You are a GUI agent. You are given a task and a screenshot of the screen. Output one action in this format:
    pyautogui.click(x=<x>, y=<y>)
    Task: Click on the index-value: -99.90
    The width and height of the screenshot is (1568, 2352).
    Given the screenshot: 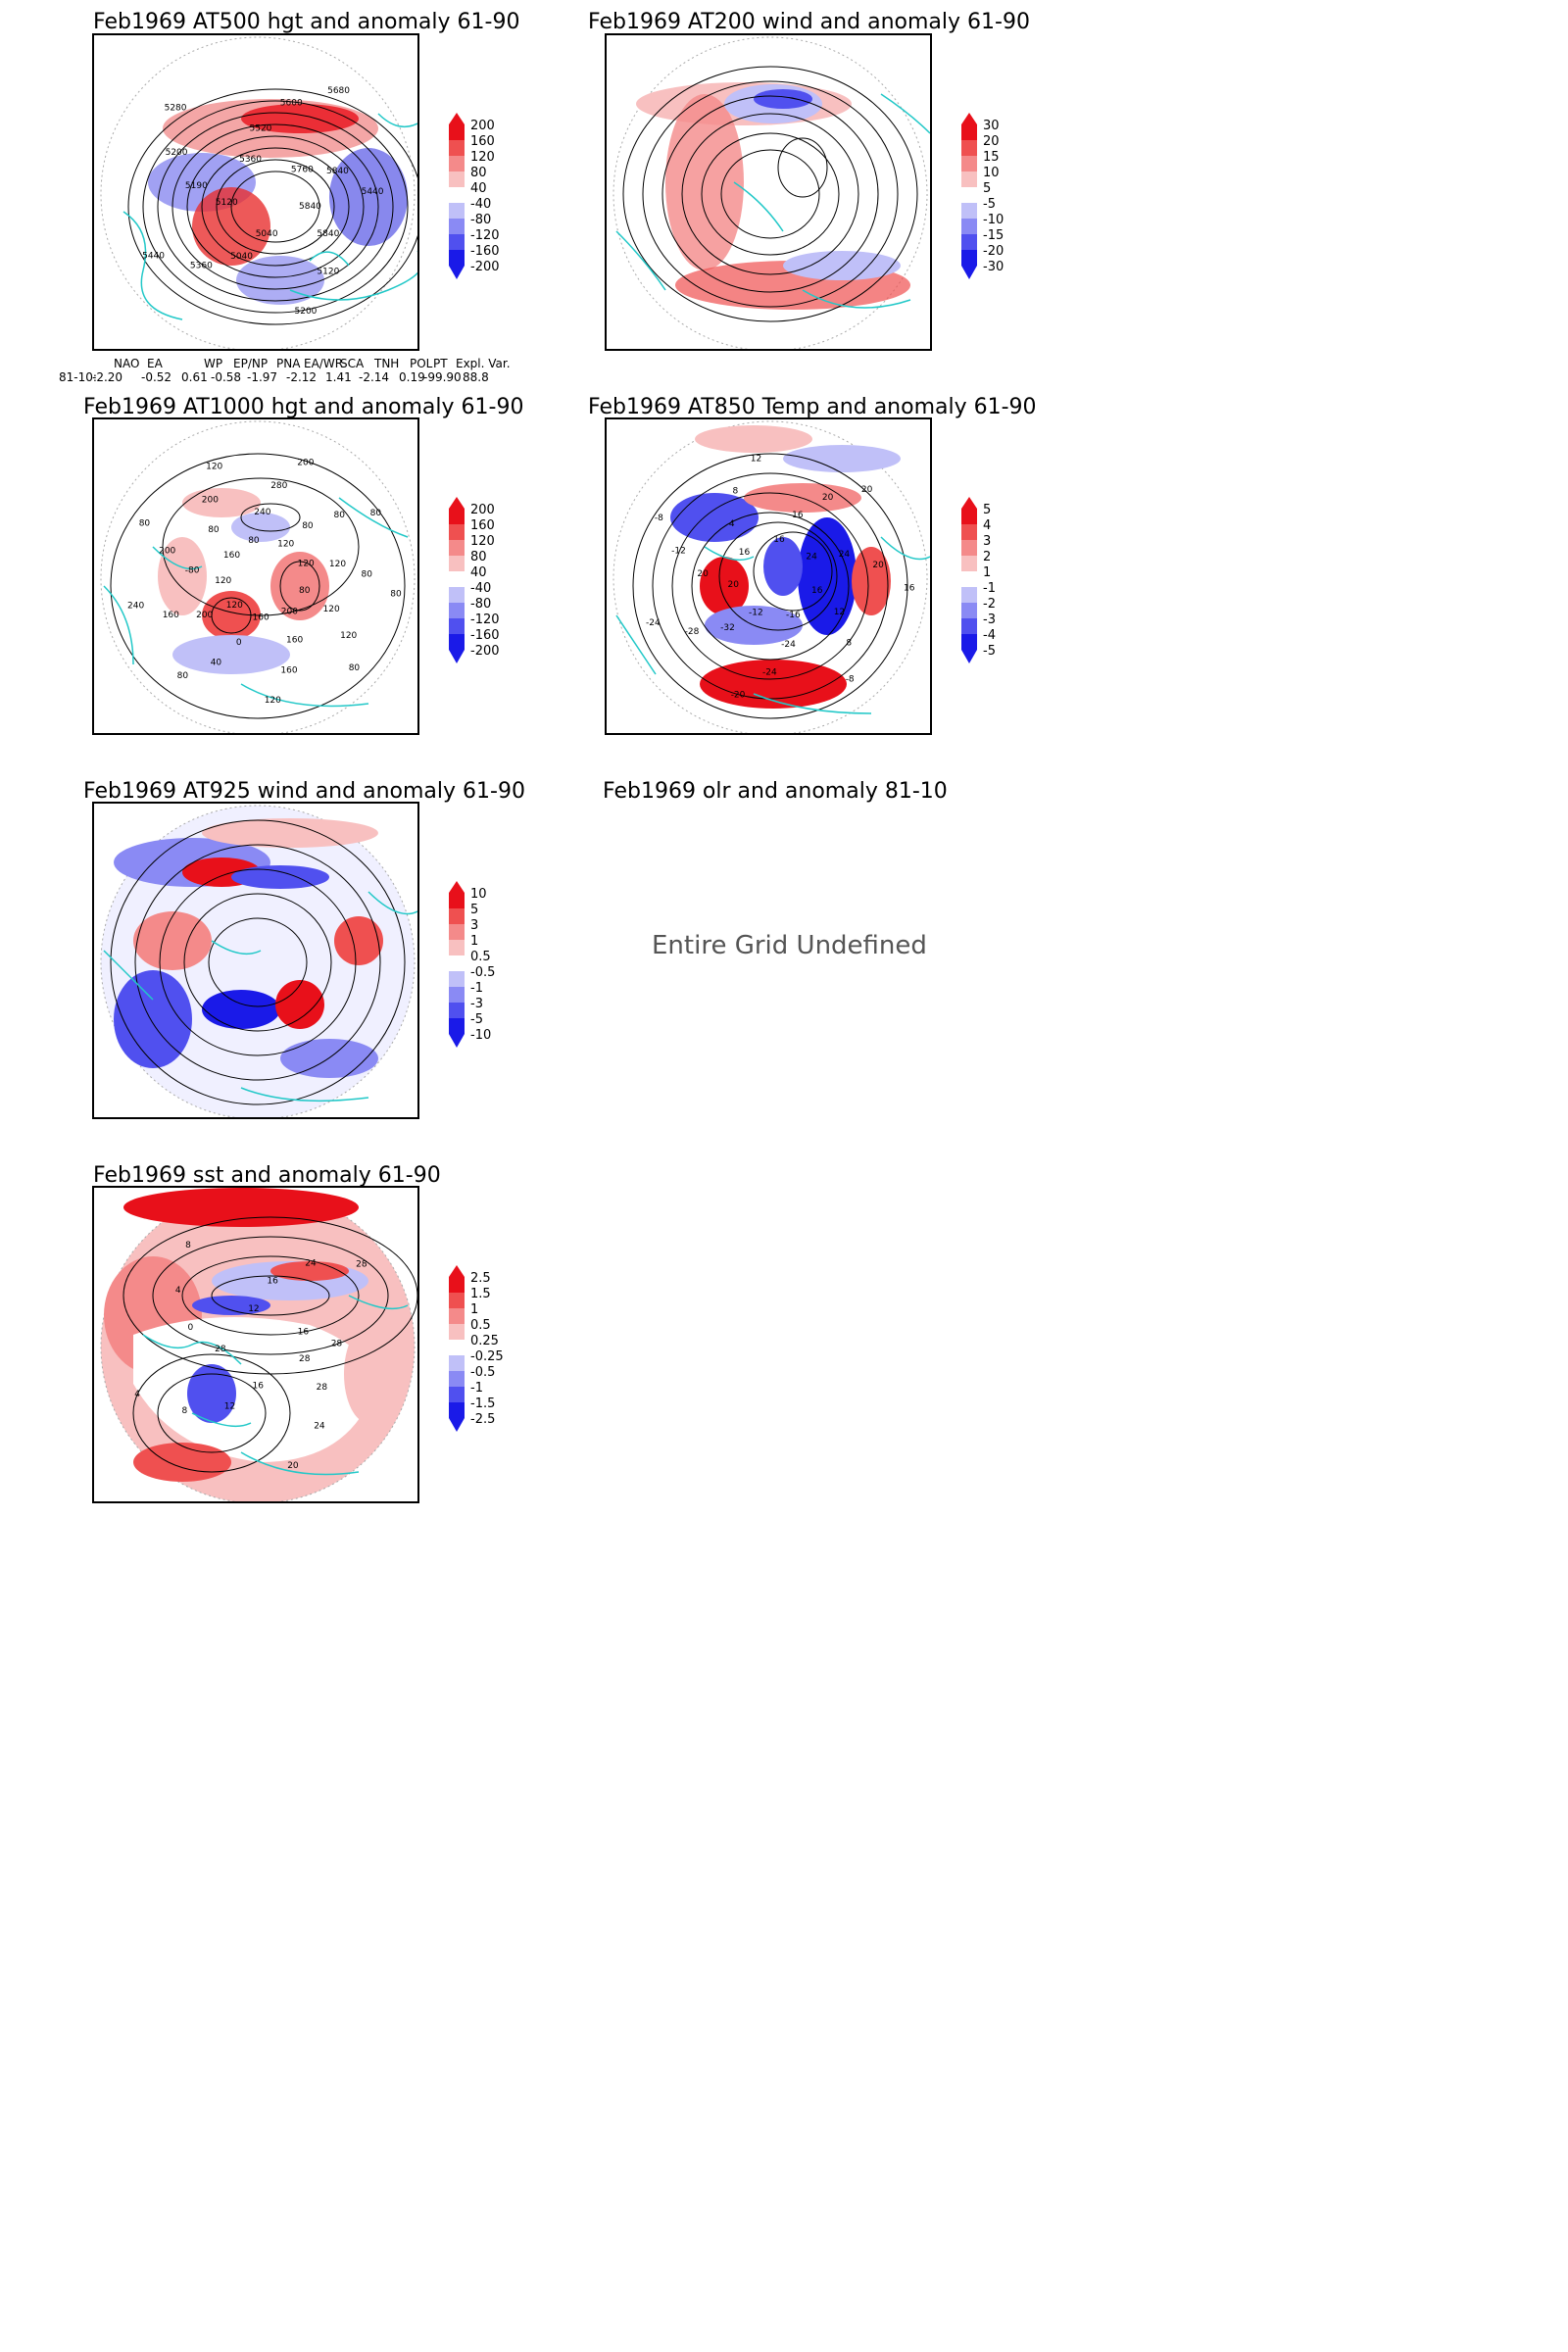 What is the action you would take?
    pyautogui.click(x=442, y=377)
    